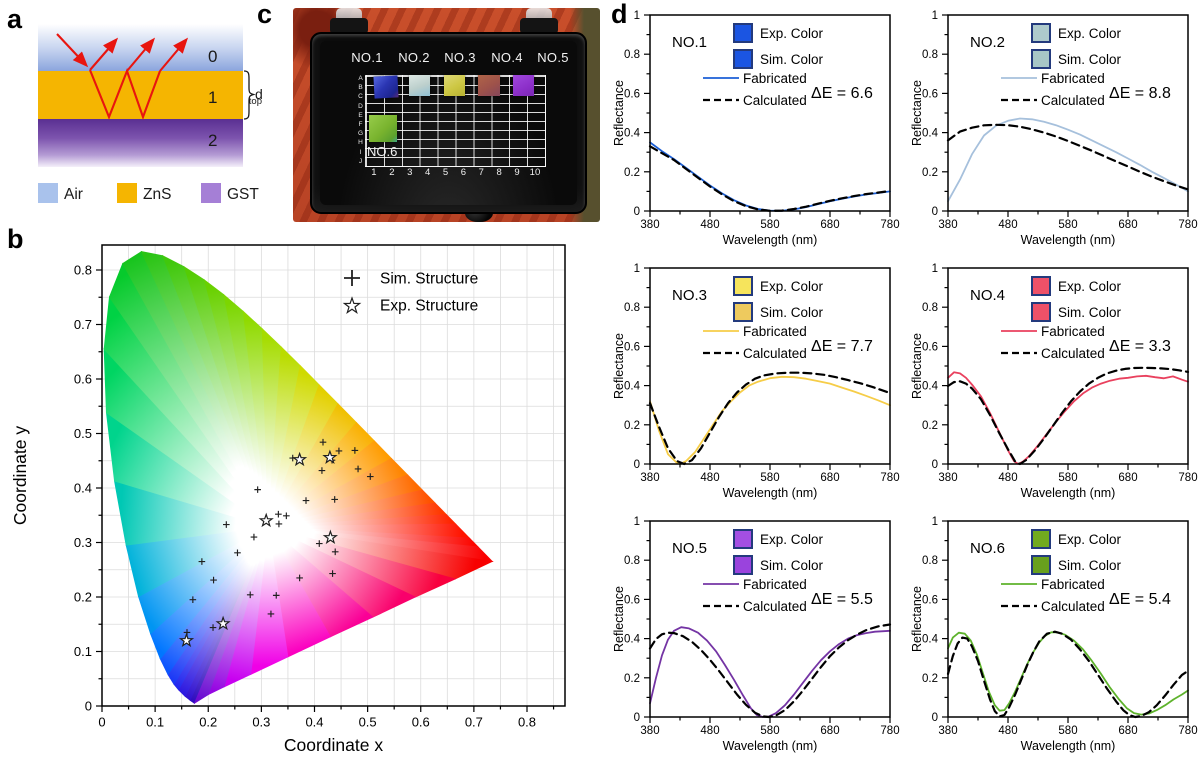 The width and height of the screenshot is (1200, 763). Describe the element at coordinates (72, 50) in the screenshot. I see `incident-ray` at that location.